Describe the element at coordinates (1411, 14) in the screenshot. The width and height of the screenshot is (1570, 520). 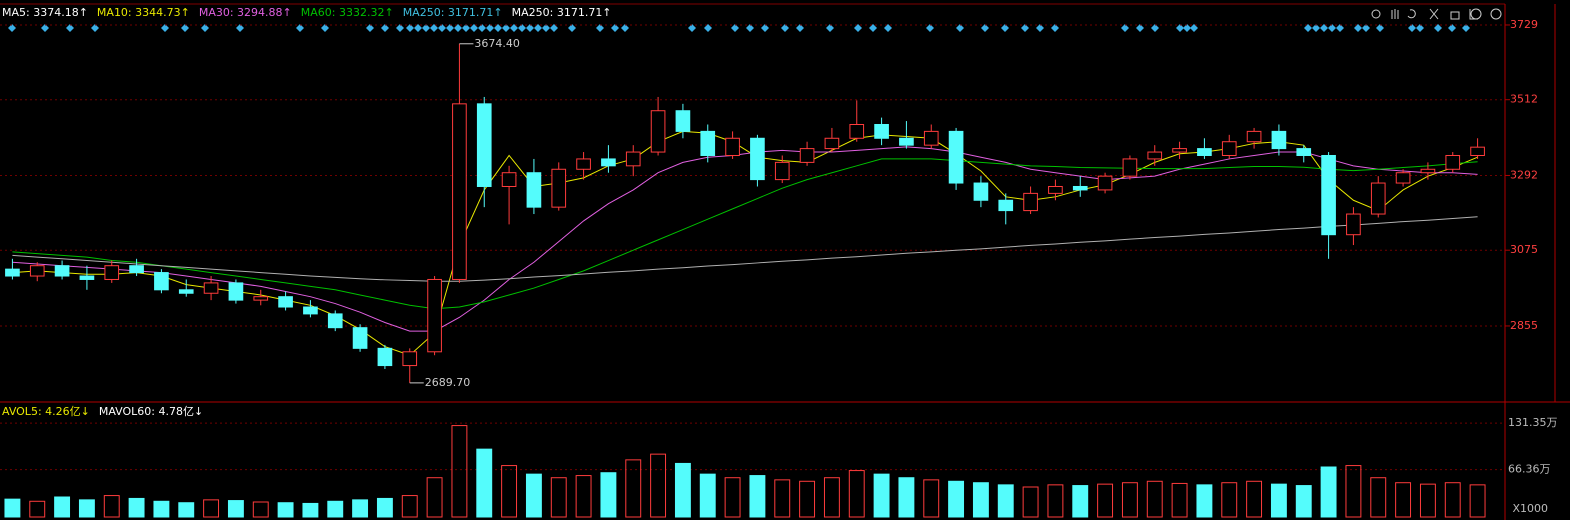
I see `icon-undo` at that location.